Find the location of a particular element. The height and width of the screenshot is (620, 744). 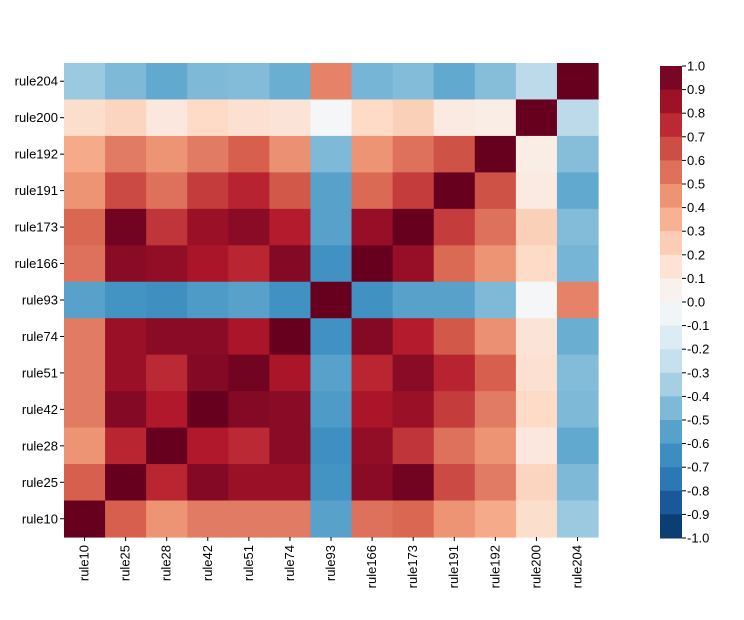

x-tick-label: rule42 is located at coordinates (207, 563).